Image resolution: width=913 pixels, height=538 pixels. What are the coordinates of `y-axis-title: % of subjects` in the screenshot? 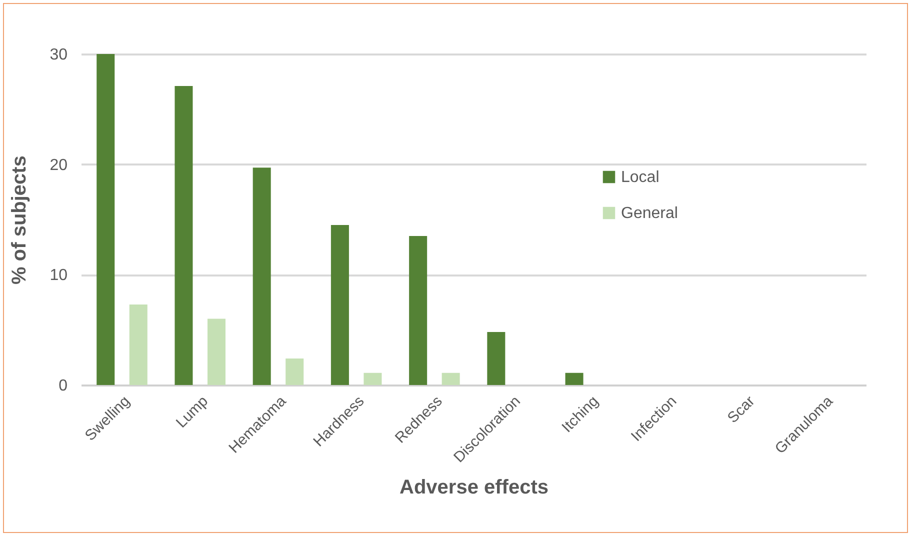 It's located at (19, 220).